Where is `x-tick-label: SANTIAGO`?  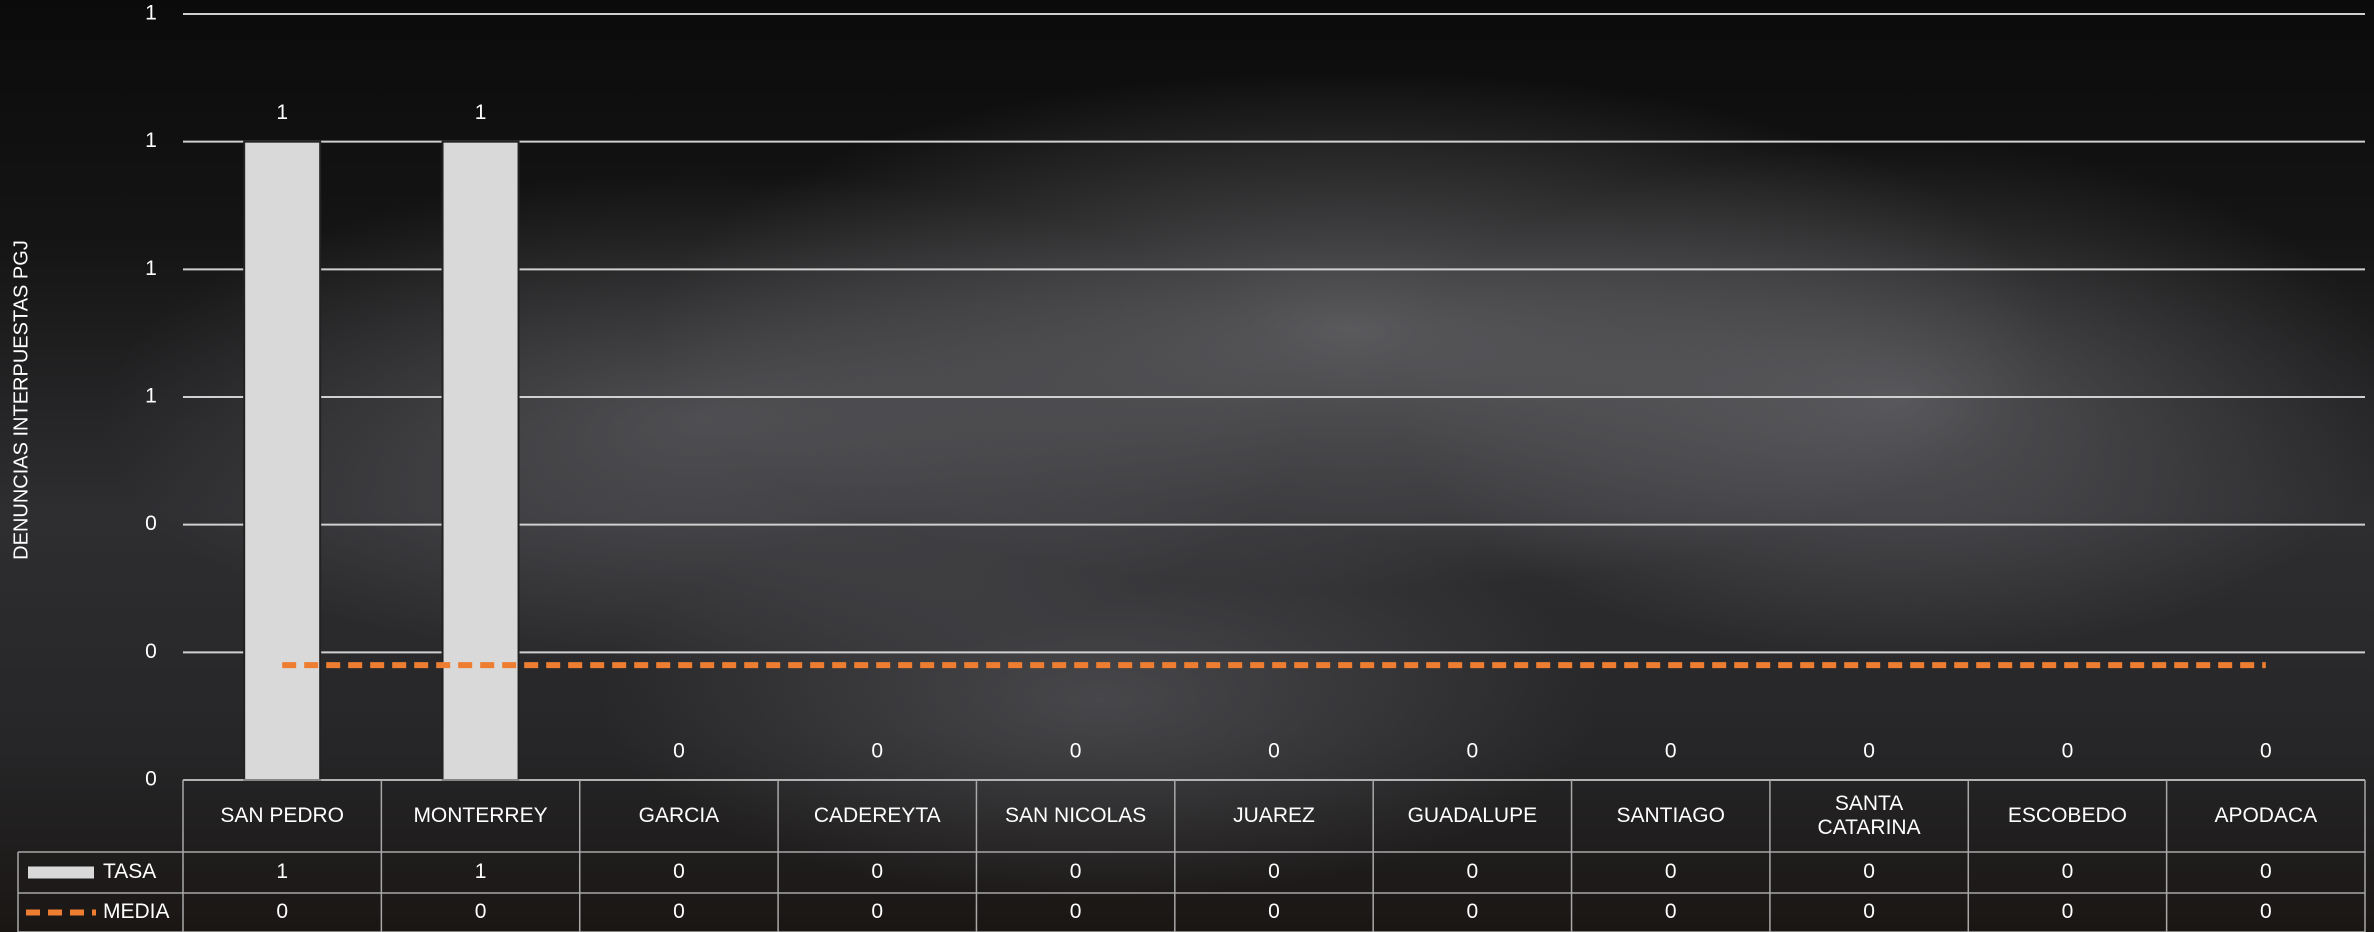
x-tick-label: SANTIAGO is located at coordinates (1671, 816).